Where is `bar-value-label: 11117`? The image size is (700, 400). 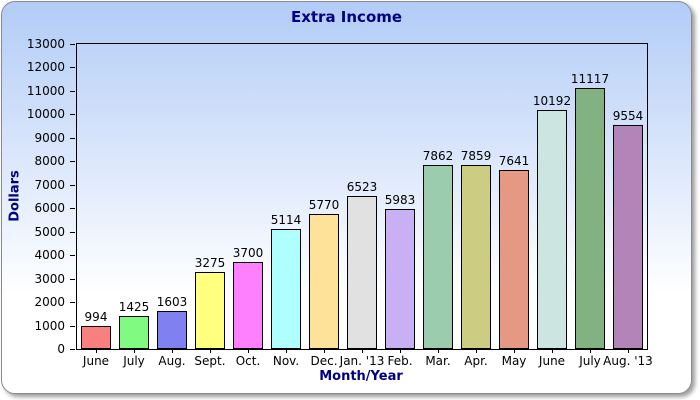 bar-value-label: 11117 is located at coordinates (590, 79).